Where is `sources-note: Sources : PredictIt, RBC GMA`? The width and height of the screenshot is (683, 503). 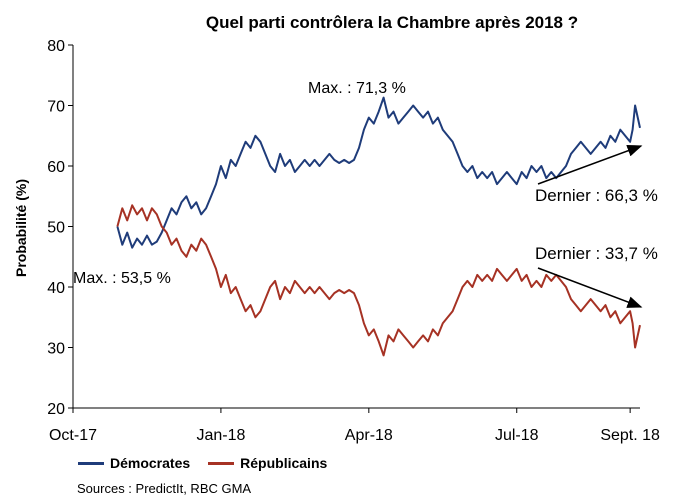
sources-note: Sources : PredictIt, RBC GMA is located at coordinates (164, 488).